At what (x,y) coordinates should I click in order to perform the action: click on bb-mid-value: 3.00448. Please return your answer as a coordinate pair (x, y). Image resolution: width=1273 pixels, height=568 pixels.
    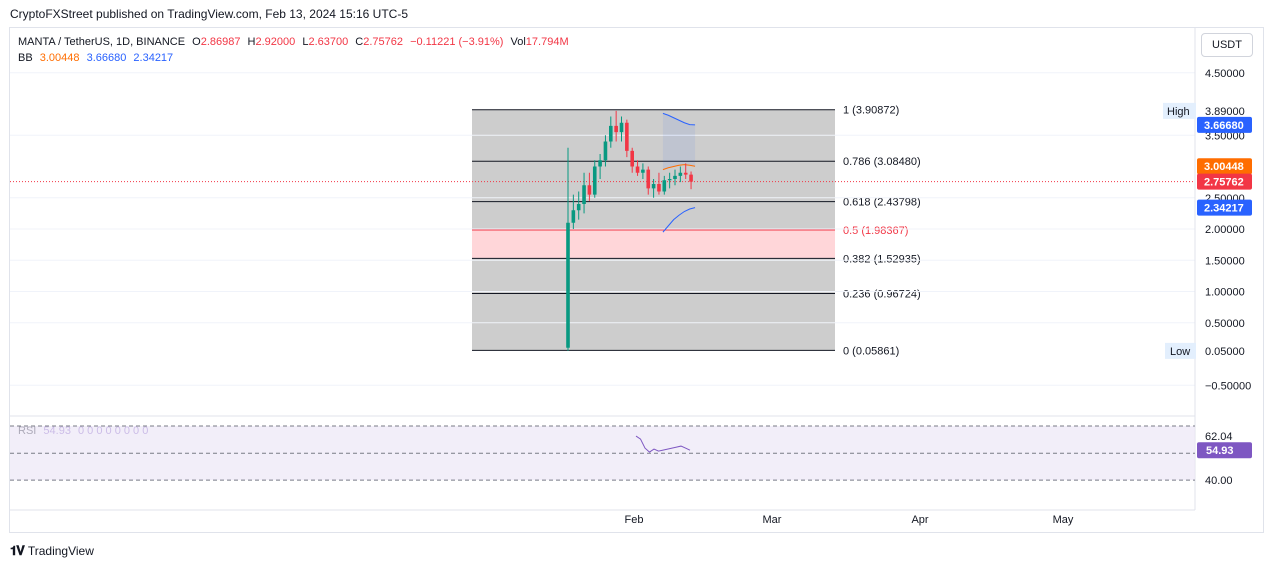
    Looking at the image, I should click on (59, 58).